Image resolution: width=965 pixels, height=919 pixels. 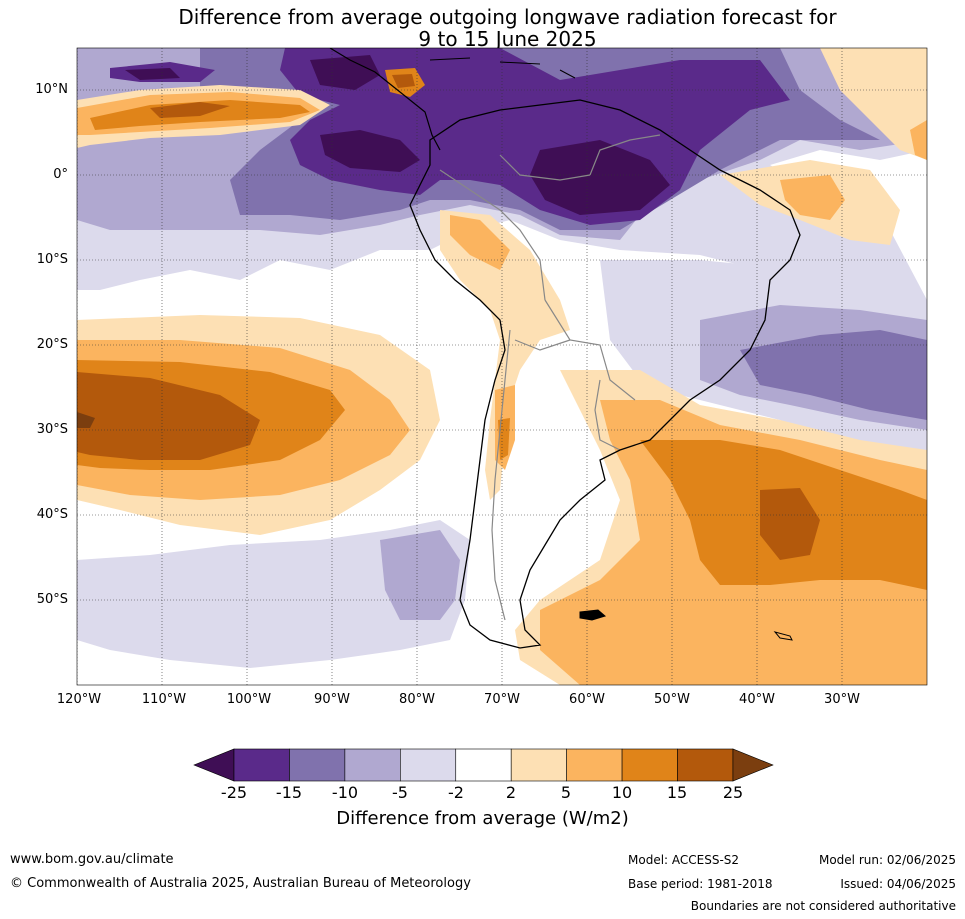 I want to click on colorbar-tick: -2, so click(x=456, y=792).